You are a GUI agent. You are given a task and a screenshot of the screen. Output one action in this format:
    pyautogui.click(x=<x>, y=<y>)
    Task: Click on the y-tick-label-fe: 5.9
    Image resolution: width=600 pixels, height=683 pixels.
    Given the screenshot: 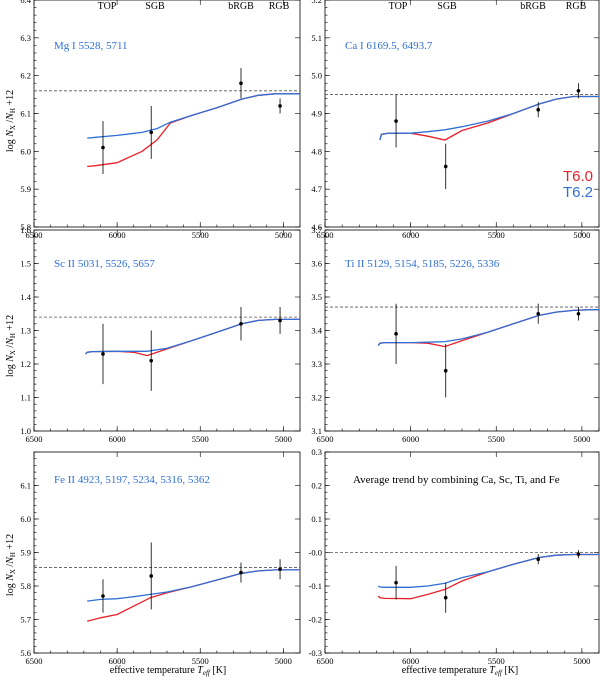 What is the action you would take?
    pyautogui.click(x=25, y=553)
    